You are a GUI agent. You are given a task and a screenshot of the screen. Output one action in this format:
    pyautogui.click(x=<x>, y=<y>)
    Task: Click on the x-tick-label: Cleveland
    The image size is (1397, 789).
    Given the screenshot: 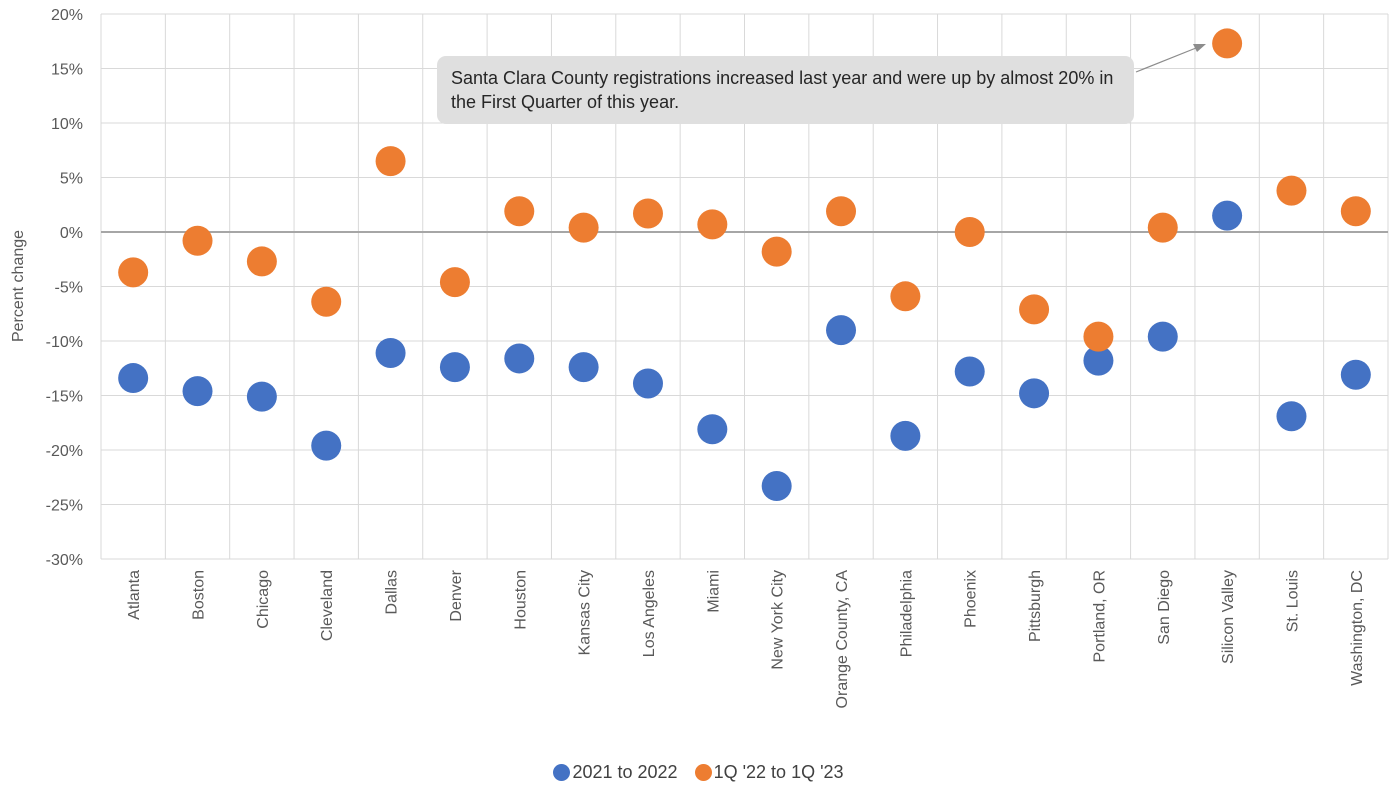 What is the action you would take?
    pyautogui.click(x=327, y=605)
    